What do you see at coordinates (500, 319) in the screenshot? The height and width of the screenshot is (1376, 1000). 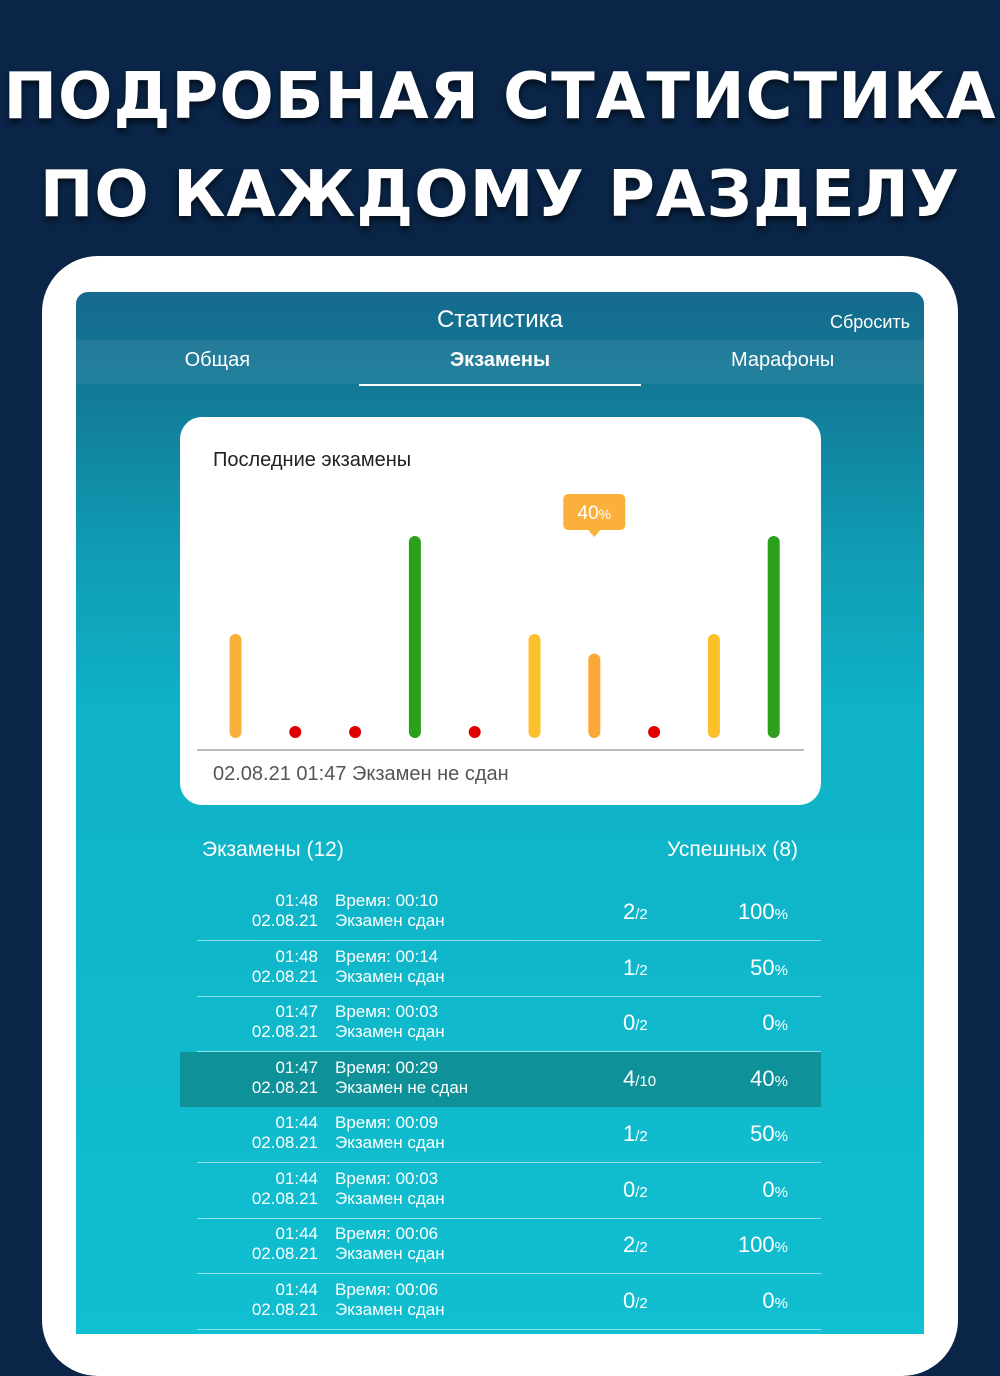 I see `page-title: Статистика` at bounding box center [500, 319].